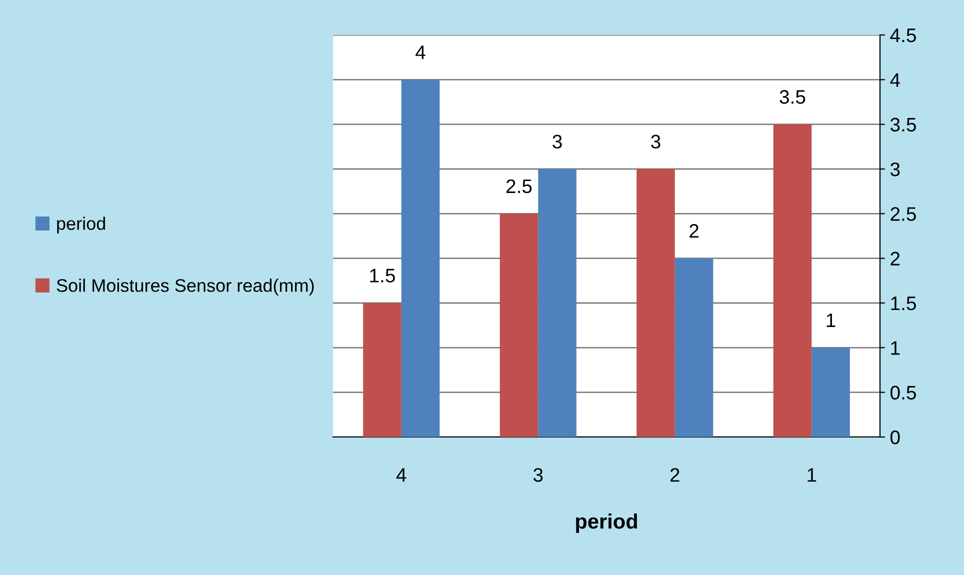  Describe the element at coordinates (903, 35) in the screenshot. I see `y-tick-label: 4.5` at that location.